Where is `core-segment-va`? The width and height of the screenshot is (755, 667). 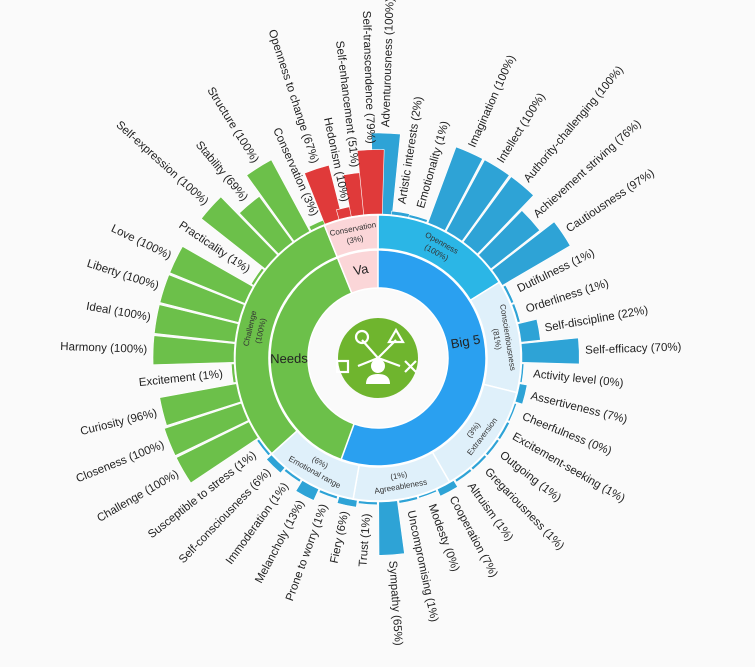
core-segment-va is located at coordinates (357, 272).